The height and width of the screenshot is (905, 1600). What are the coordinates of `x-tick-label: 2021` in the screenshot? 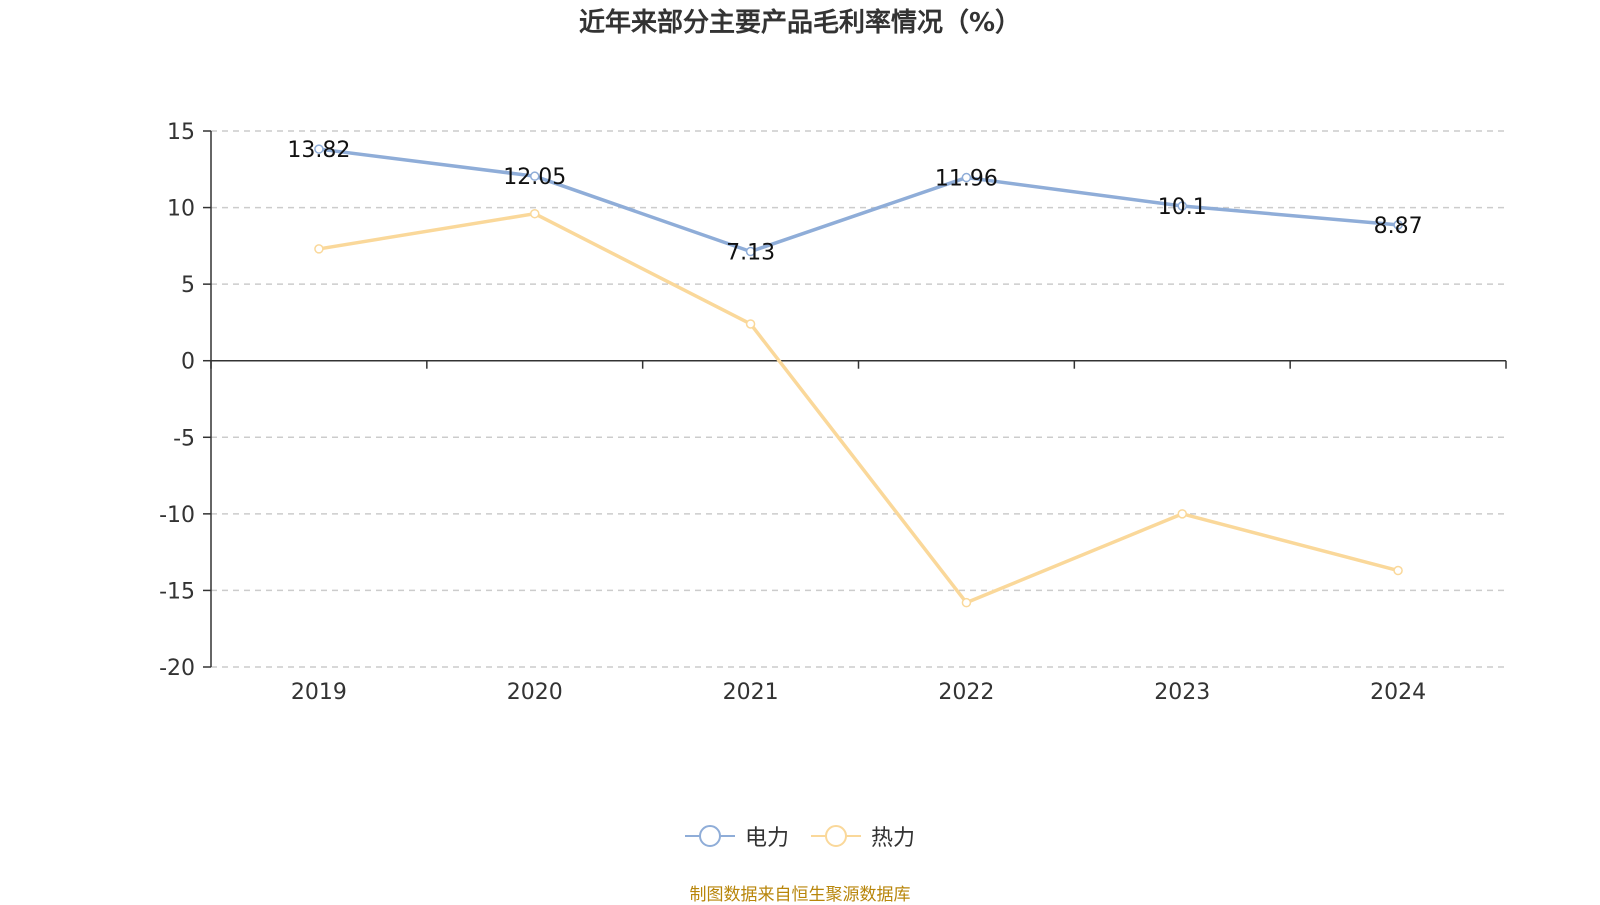 It's located at (751, 692).